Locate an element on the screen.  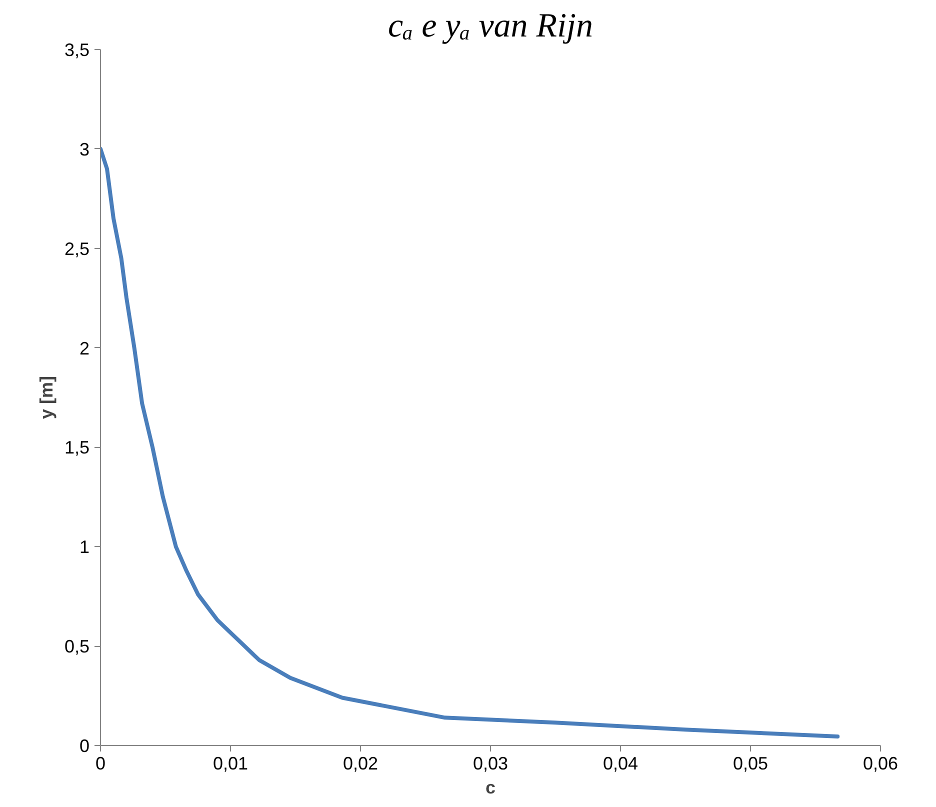
x-tick-label: 0,03 is located at coordinates (490, 764).